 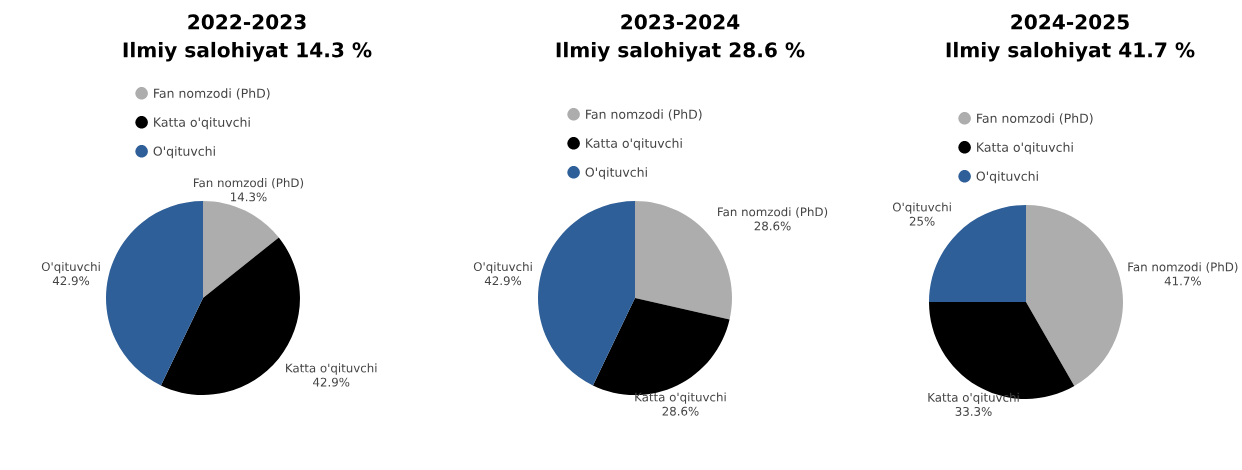 I want to click on data-label: 41.7%, so click(x=1182, y=281).